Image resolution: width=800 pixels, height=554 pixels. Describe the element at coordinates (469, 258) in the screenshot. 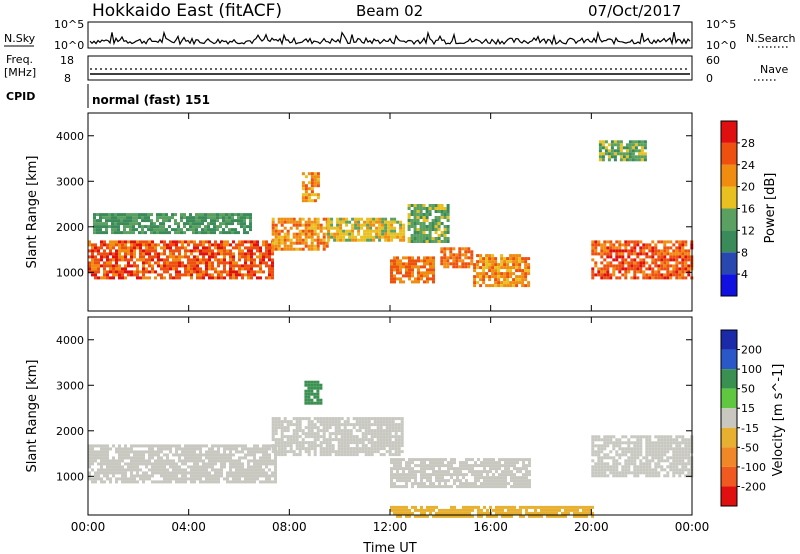

I see `power-region-5-cell` at that location.